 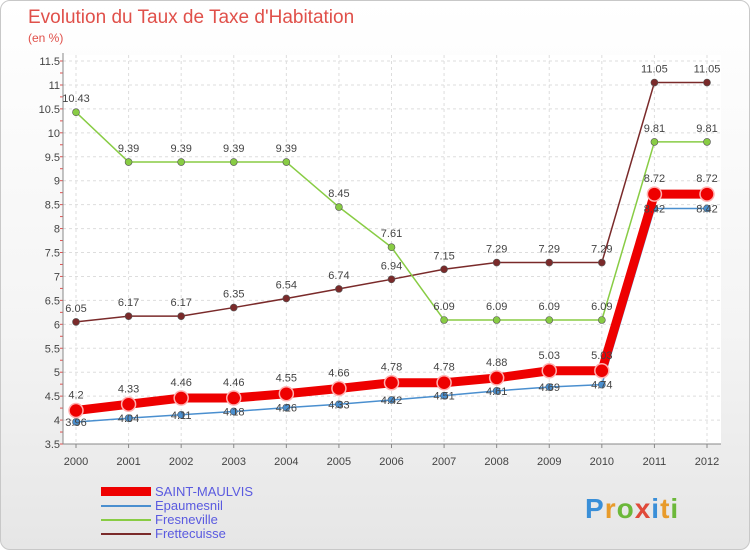 I want to click on data-label: 4.51, so click(x=443, y=397).